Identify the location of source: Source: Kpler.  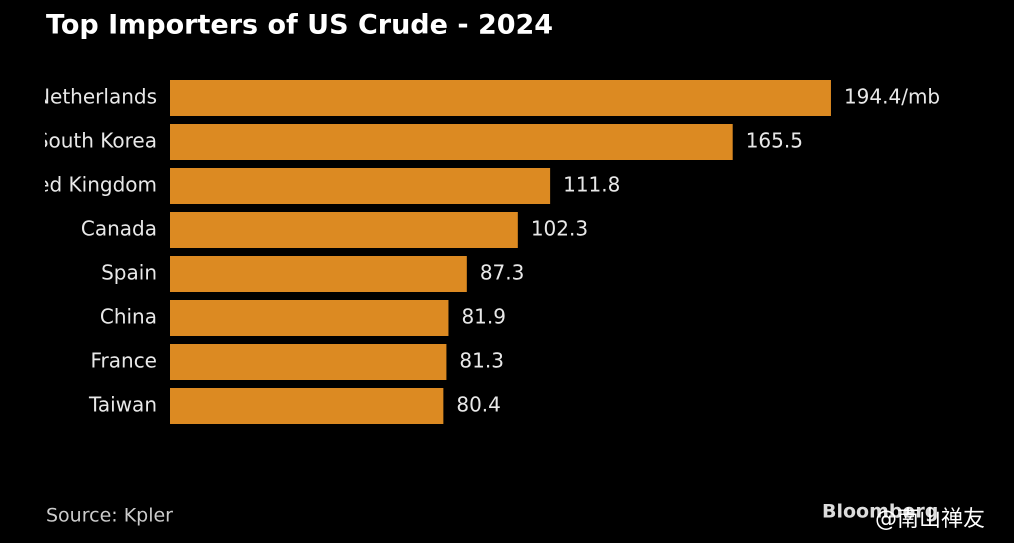
(109, 516).